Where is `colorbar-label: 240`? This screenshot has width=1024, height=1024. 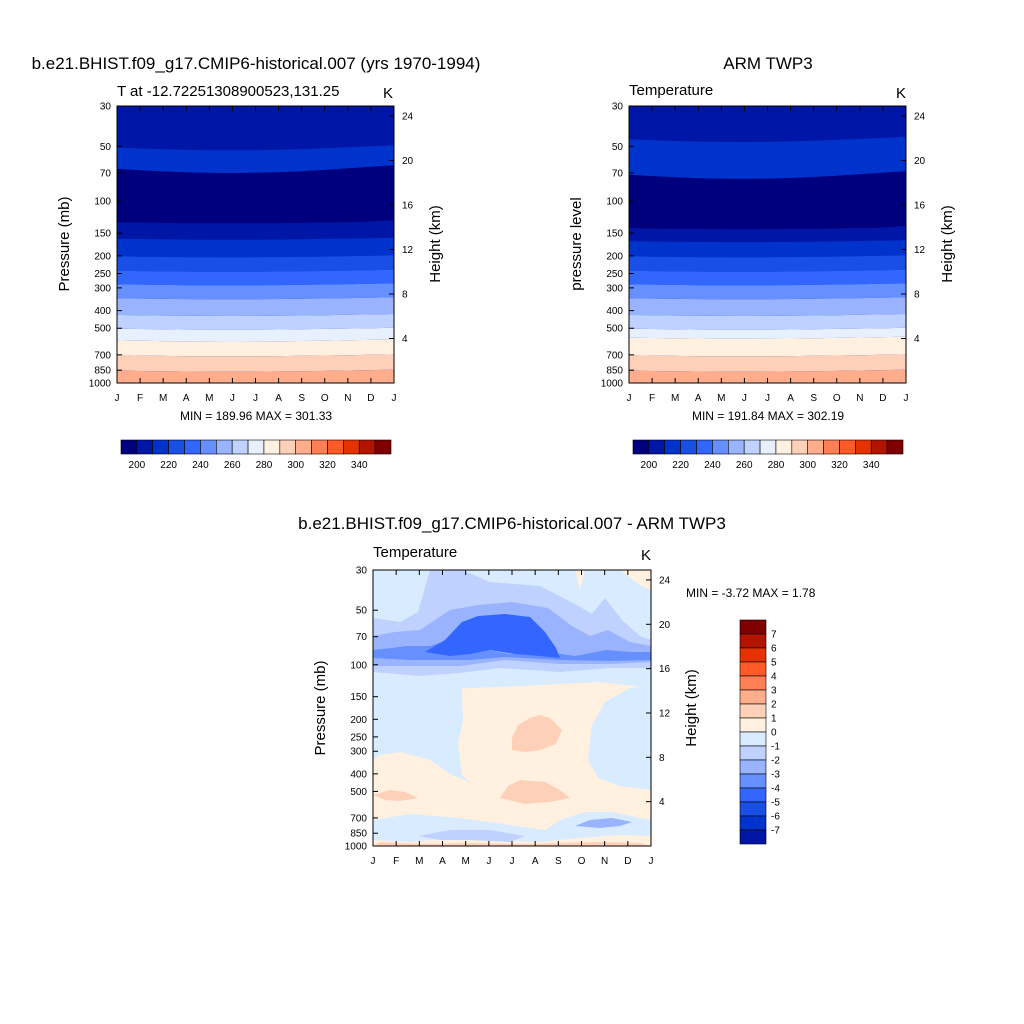
colorbar-label: 240 is located at coordinates (200, 465).